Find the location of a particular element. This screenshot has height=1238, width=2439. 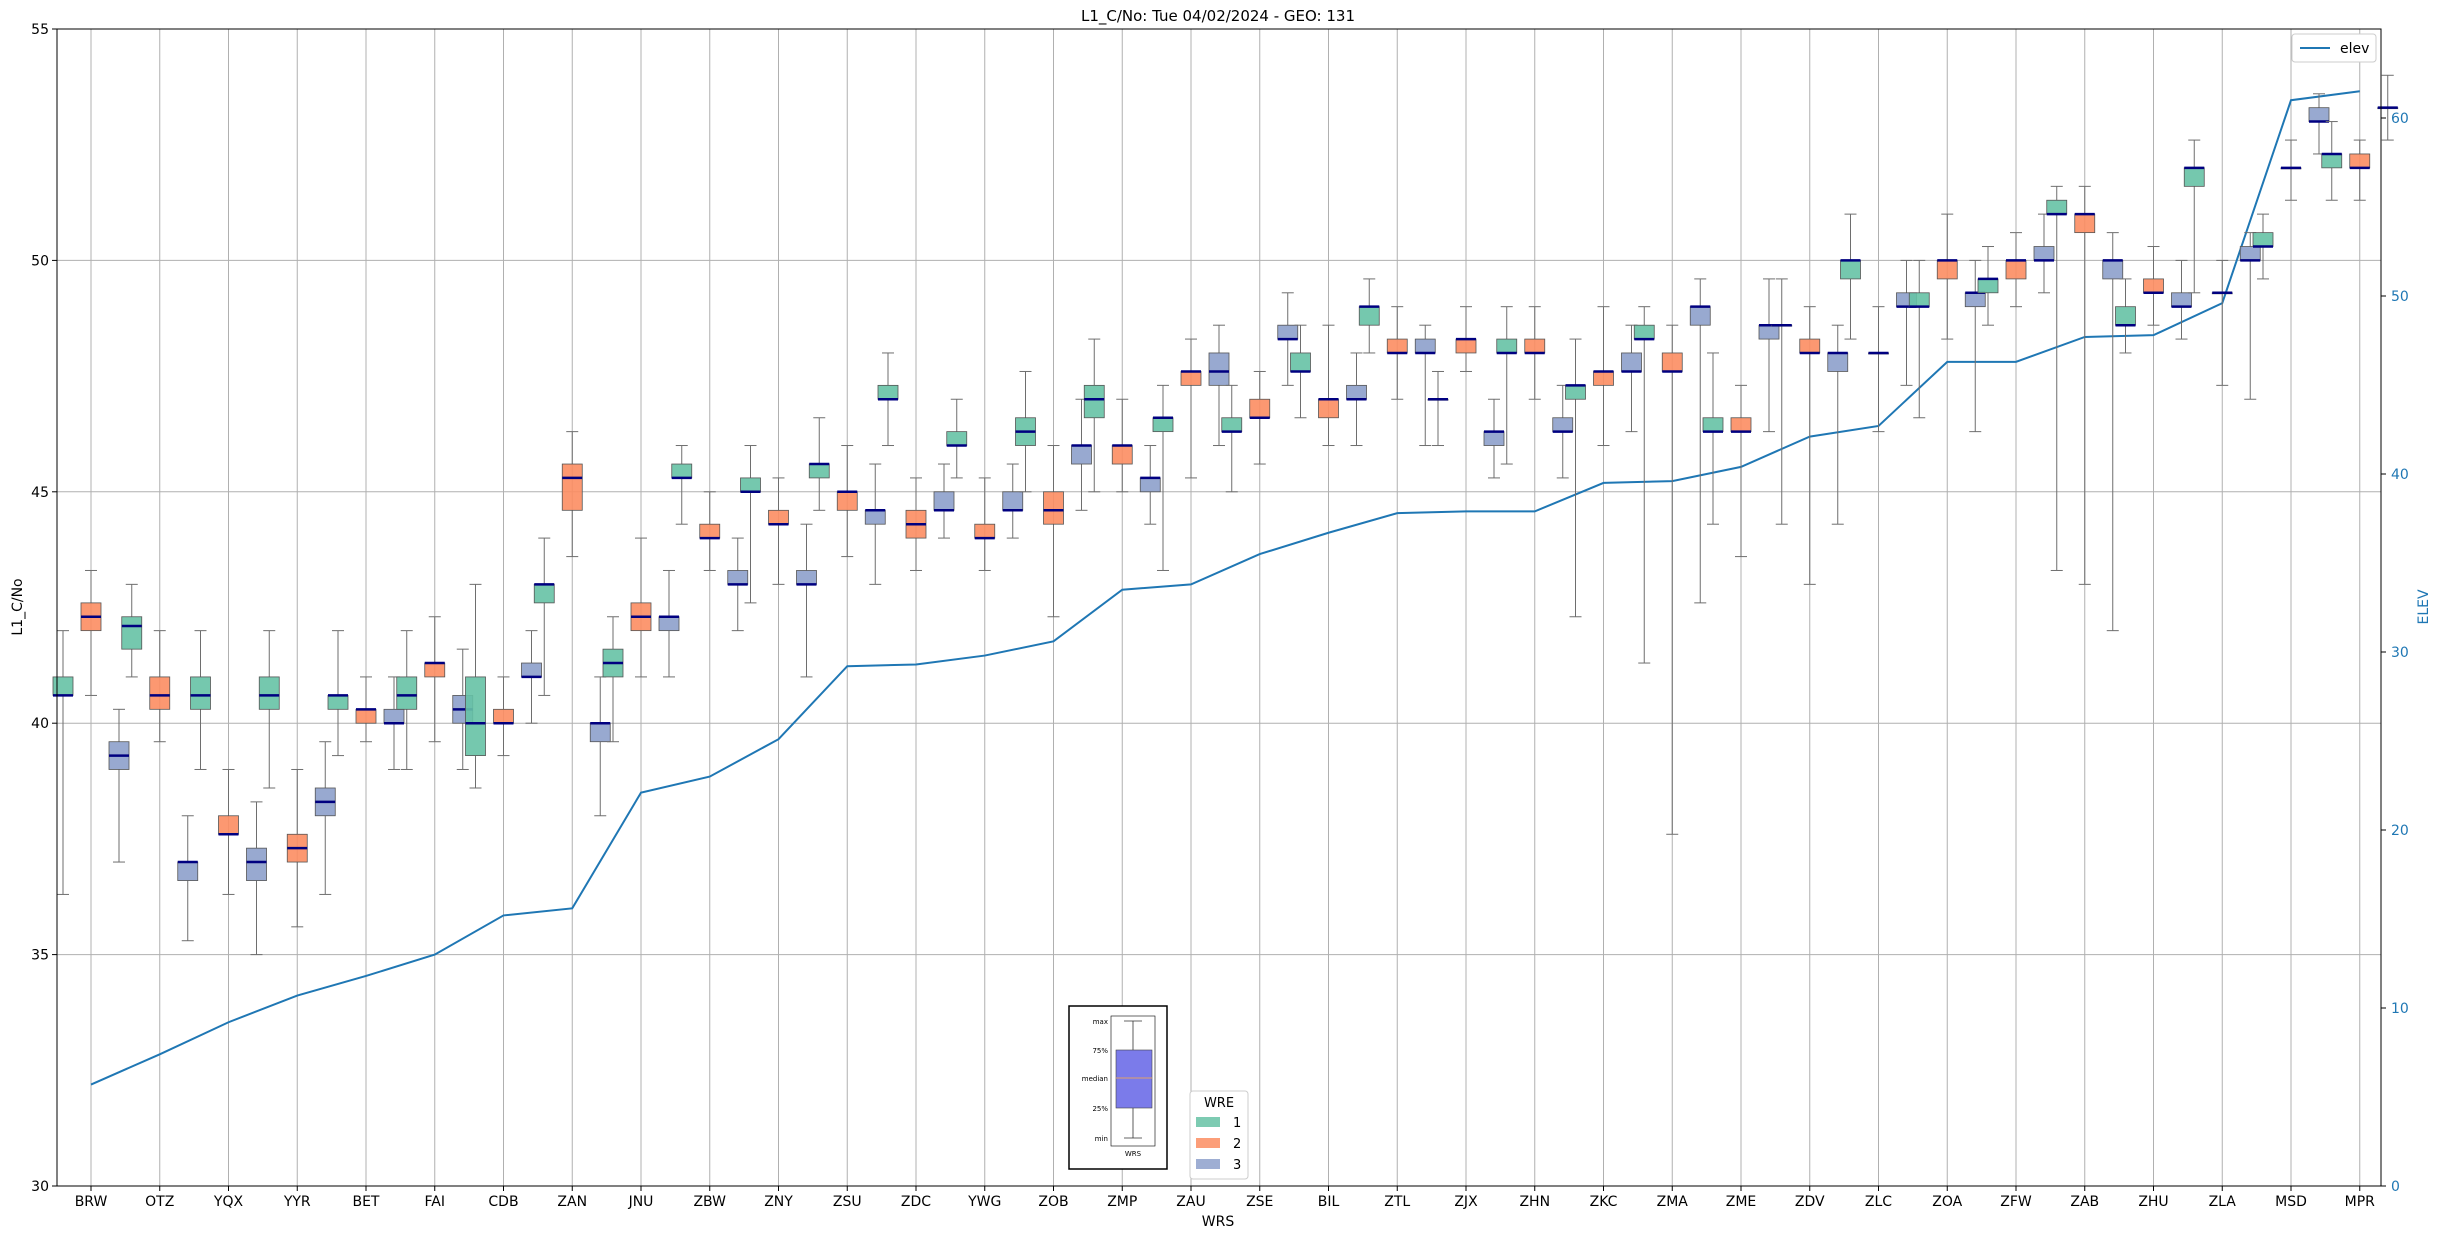

x-tick-label: ZBW is located at coordinates (709, 1202).